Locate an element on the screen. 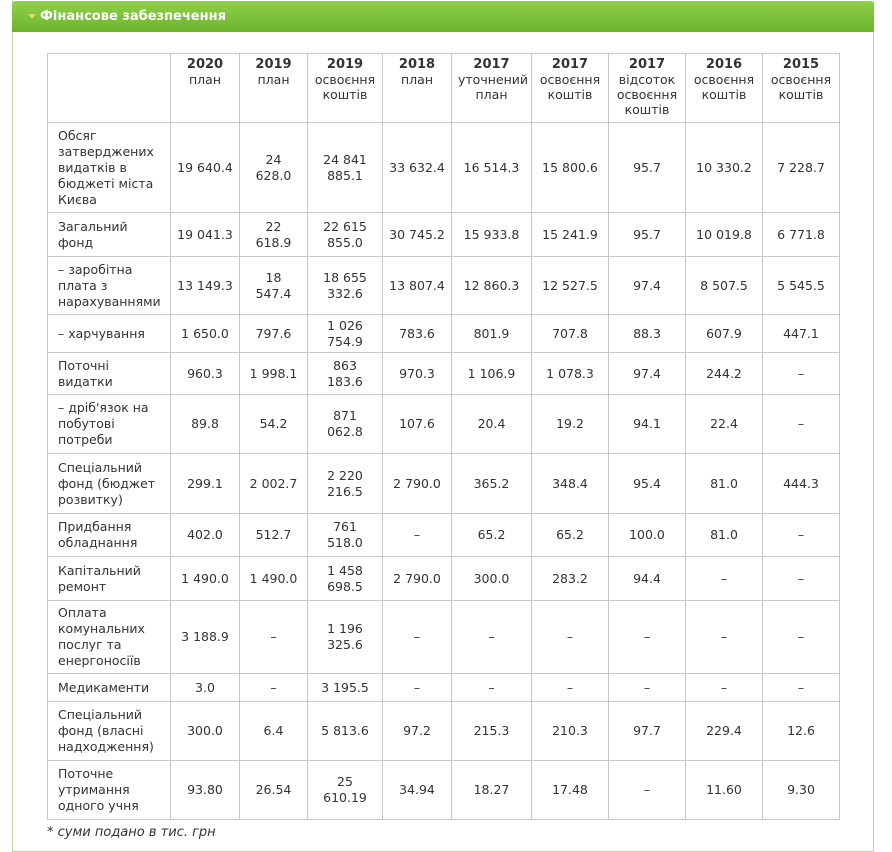  table-cell: 215.3 is located at coordinates (491, 731).